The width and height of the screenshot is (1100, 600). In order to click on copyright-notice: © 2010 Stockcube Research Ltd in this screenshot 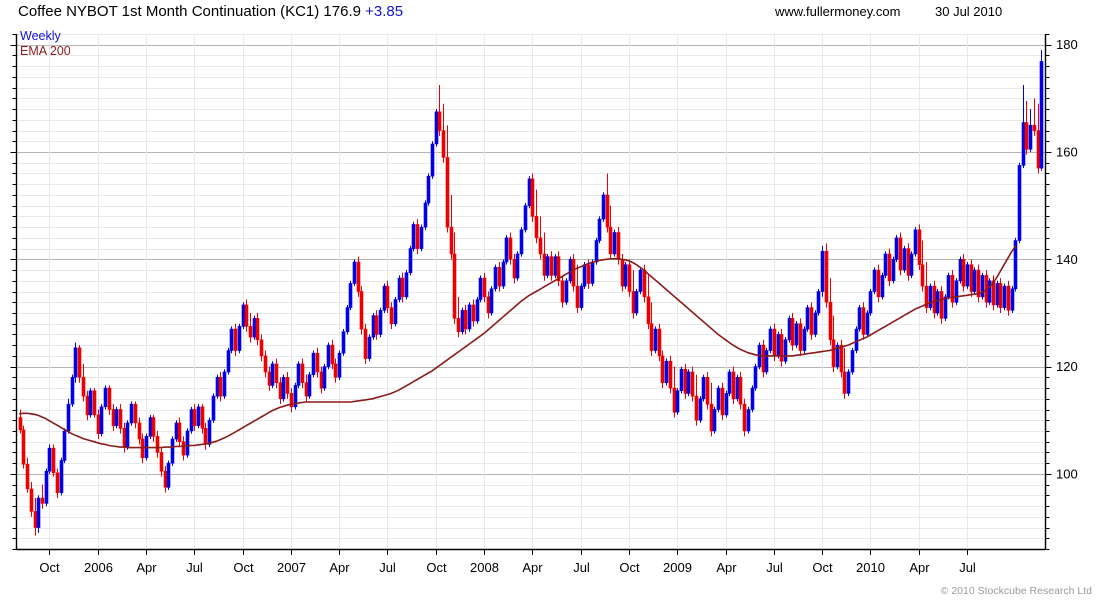, I will do `click(1016, 591)`.